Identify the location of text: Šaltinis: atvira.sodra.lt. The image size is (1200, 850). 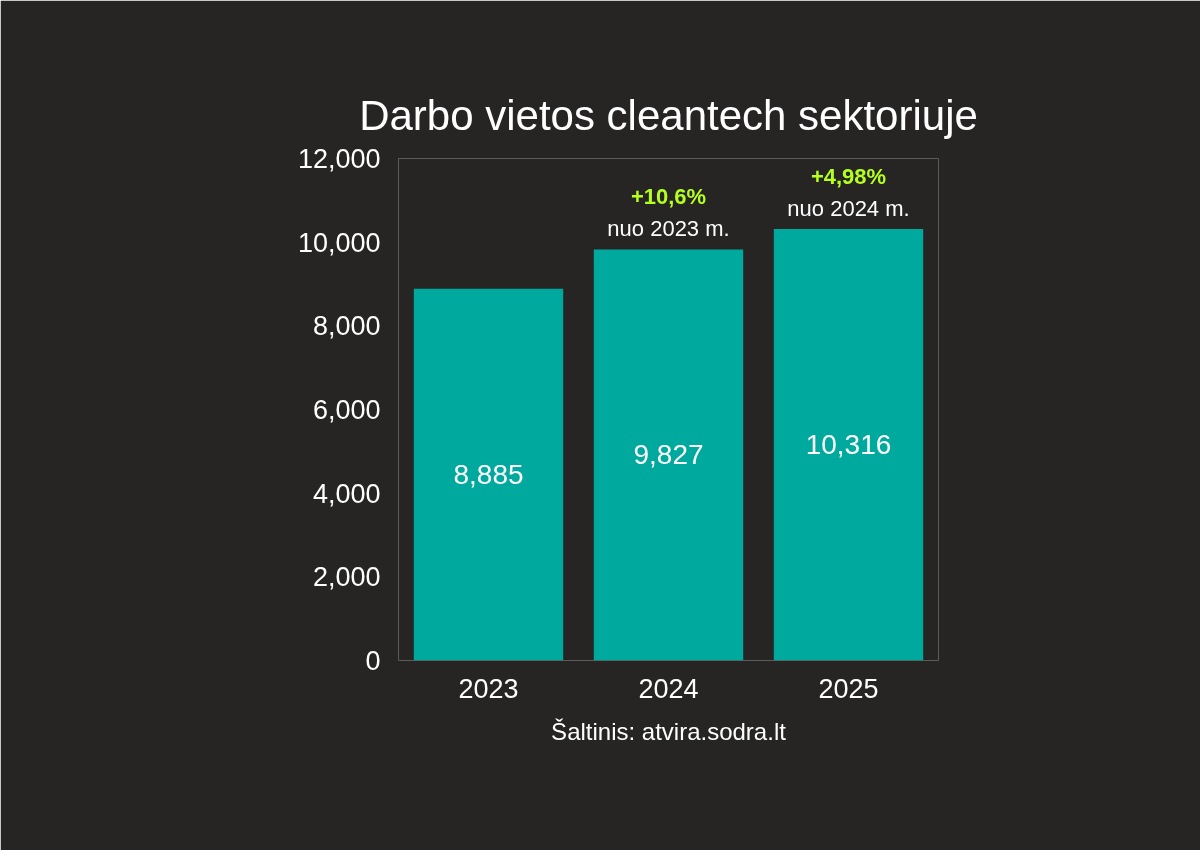
(669, 731).